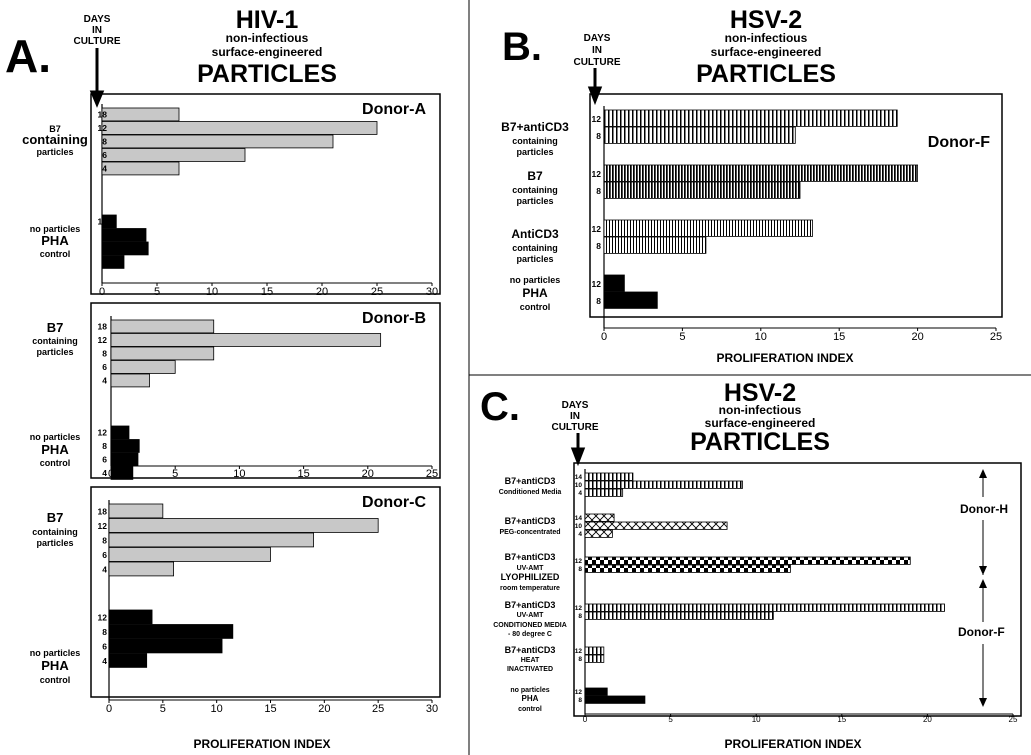 Image resolution: width=1031 pixels, height=755 pixels. Describe the element at coordinates (394, 109) in the screenshot. I see `donor-label: Donor-A` at that location.